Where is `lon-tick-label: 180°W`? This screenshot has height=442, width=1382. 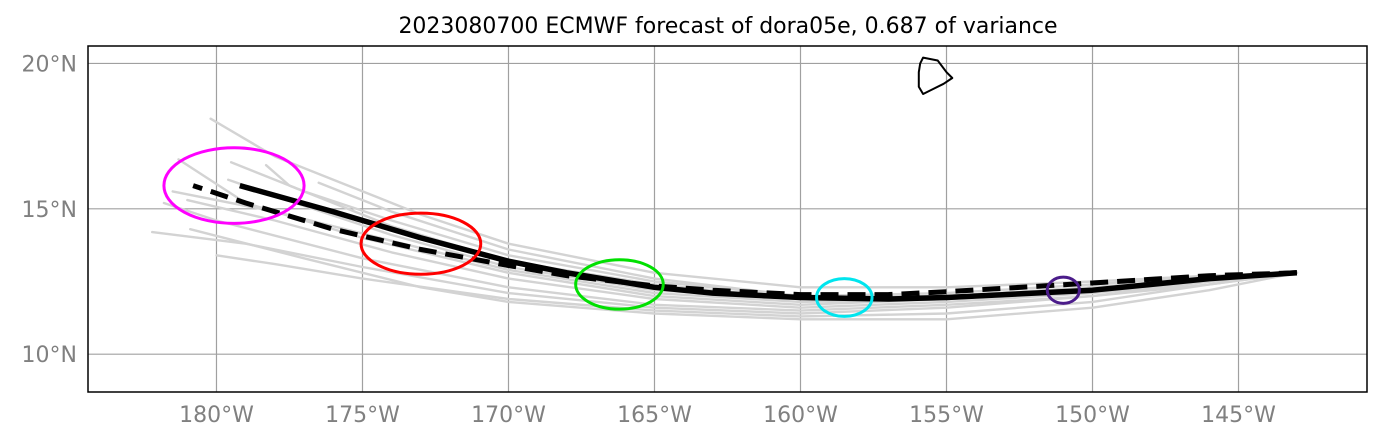 lon-tick-label: 180°W is located at coordinates (216, 415).